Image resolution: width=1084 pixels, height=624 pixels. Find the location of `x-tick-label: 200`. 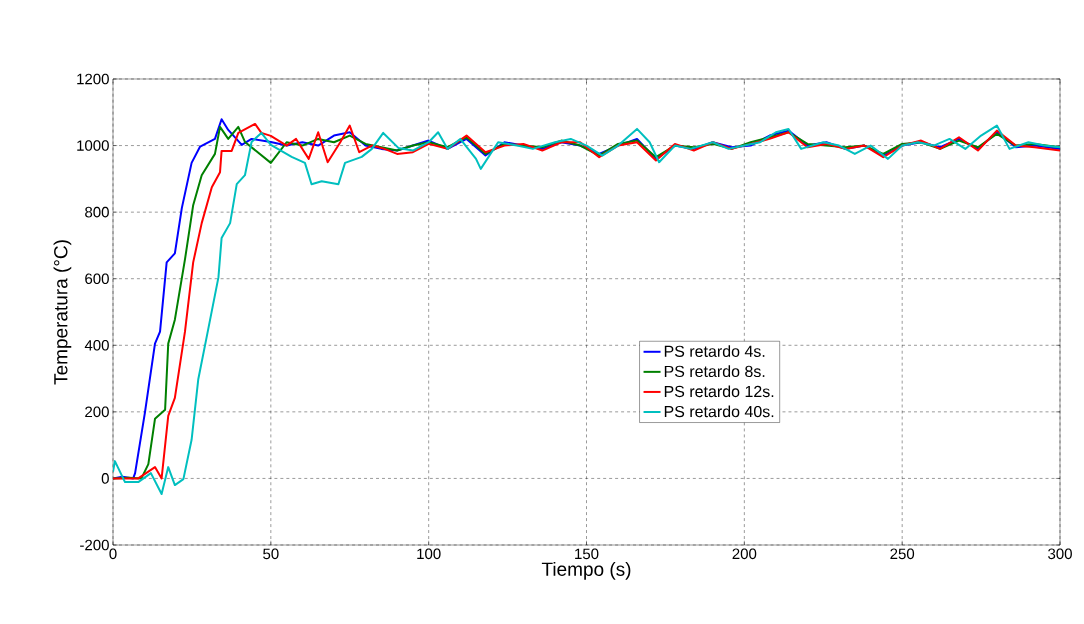

x-tick-label: 200 is located at coordinates (744, 554).